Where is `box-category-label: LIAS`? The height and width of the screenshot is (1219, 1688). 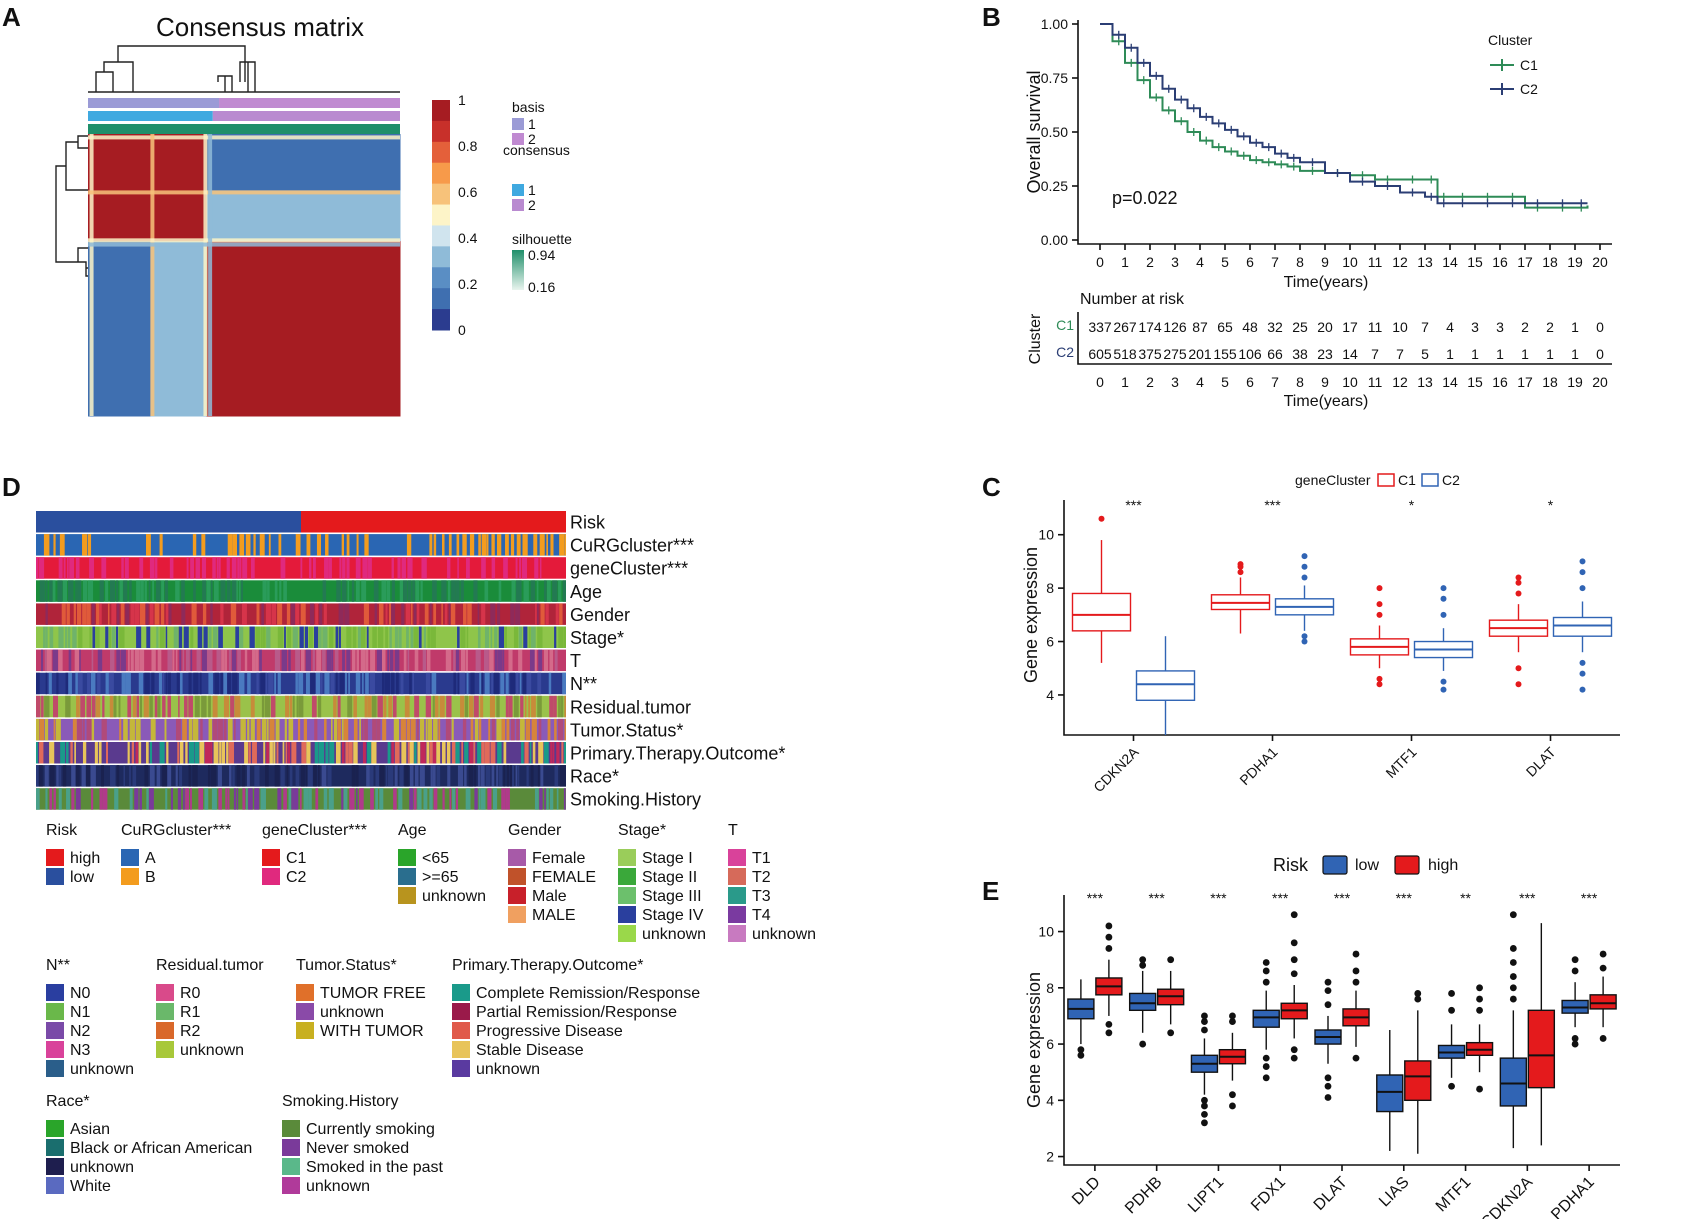 box-category-label: LIAS is located at coordinates (1394, 1192).